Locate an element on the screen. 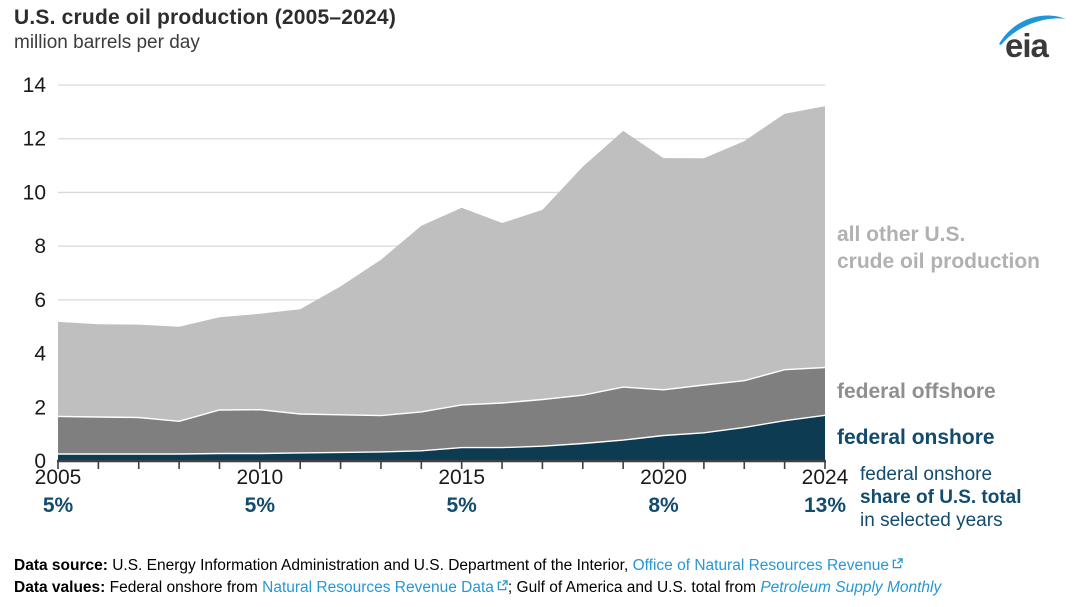 The height and width of the screenshot is (607, 1080). x-axis-year-label: 2024 is located at coordinates (825, 477).